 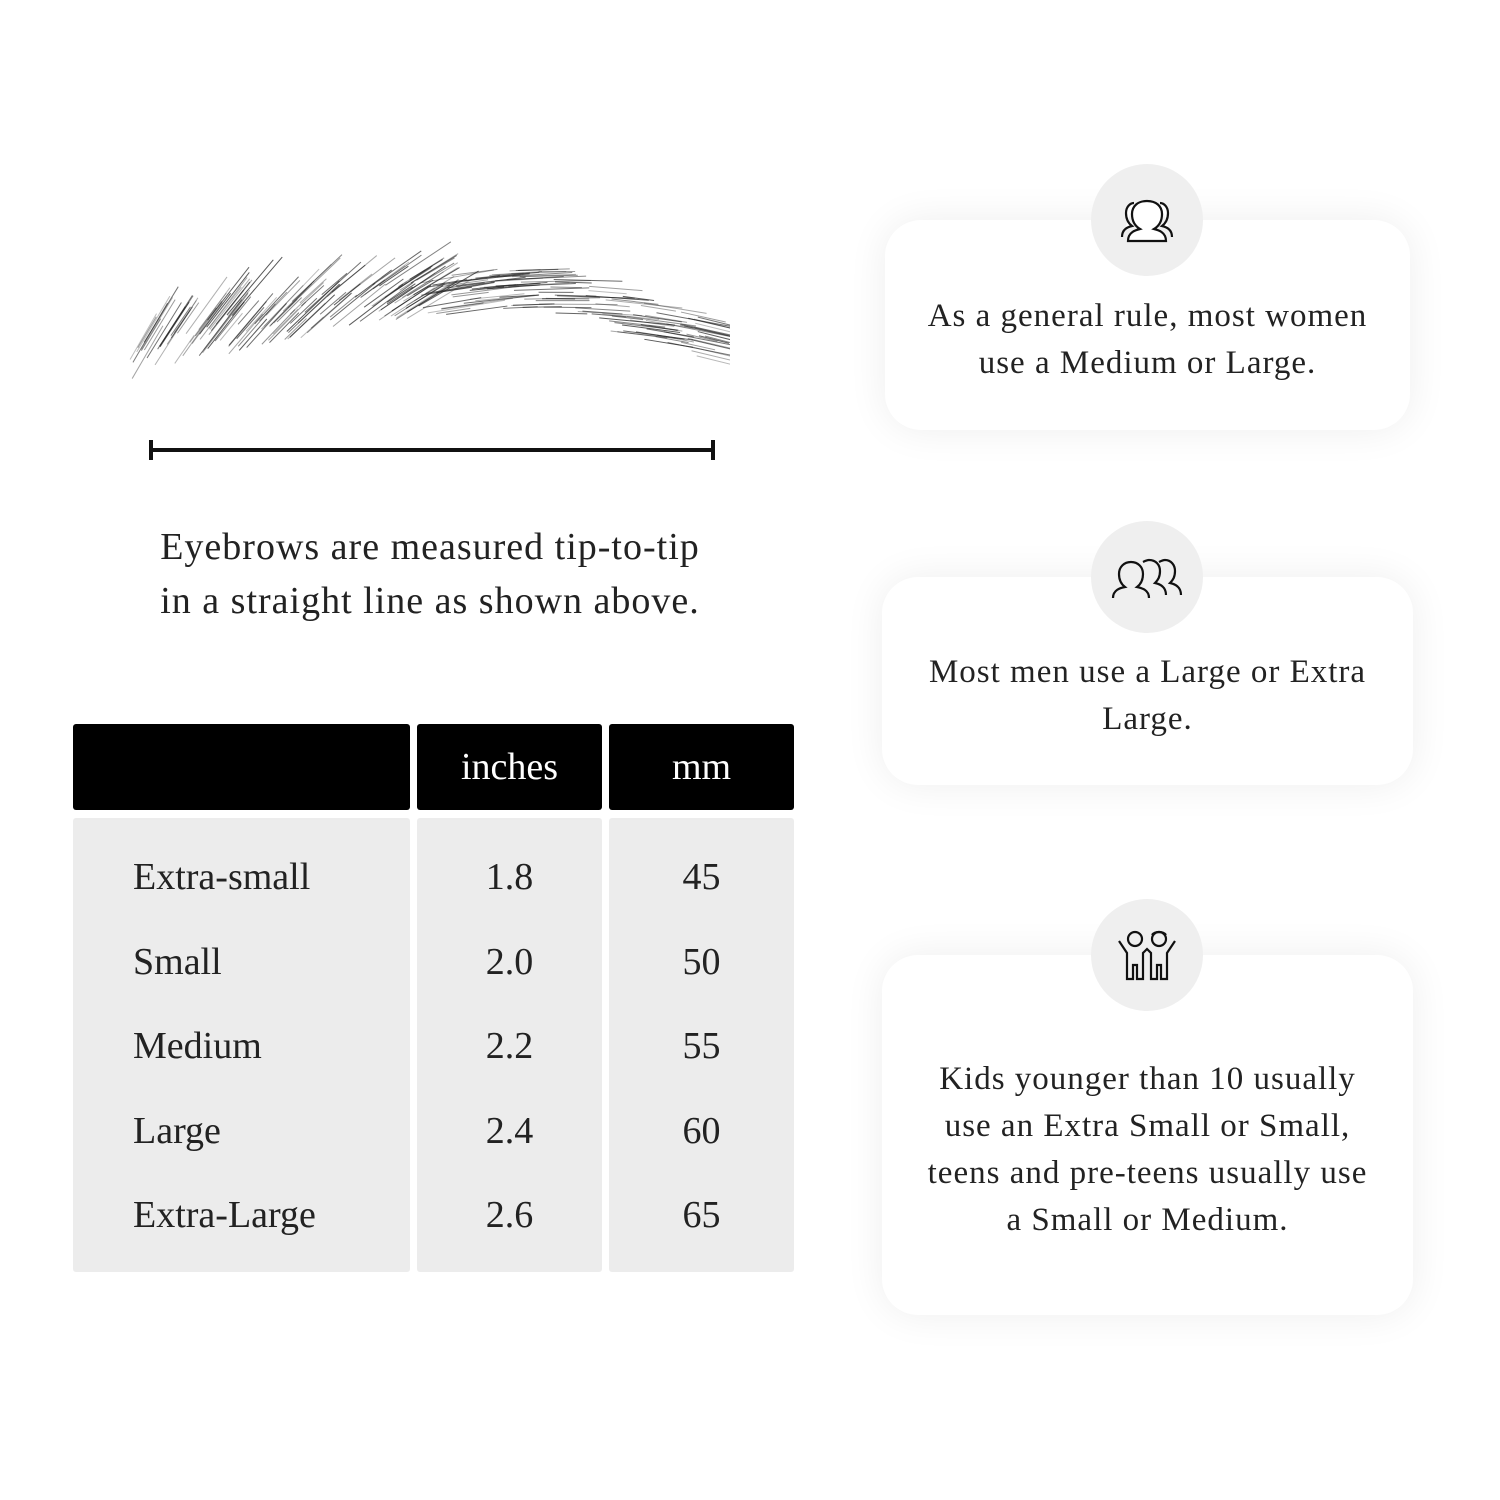 I want to click on cell-size: Large, so click(x=177, y=1130).